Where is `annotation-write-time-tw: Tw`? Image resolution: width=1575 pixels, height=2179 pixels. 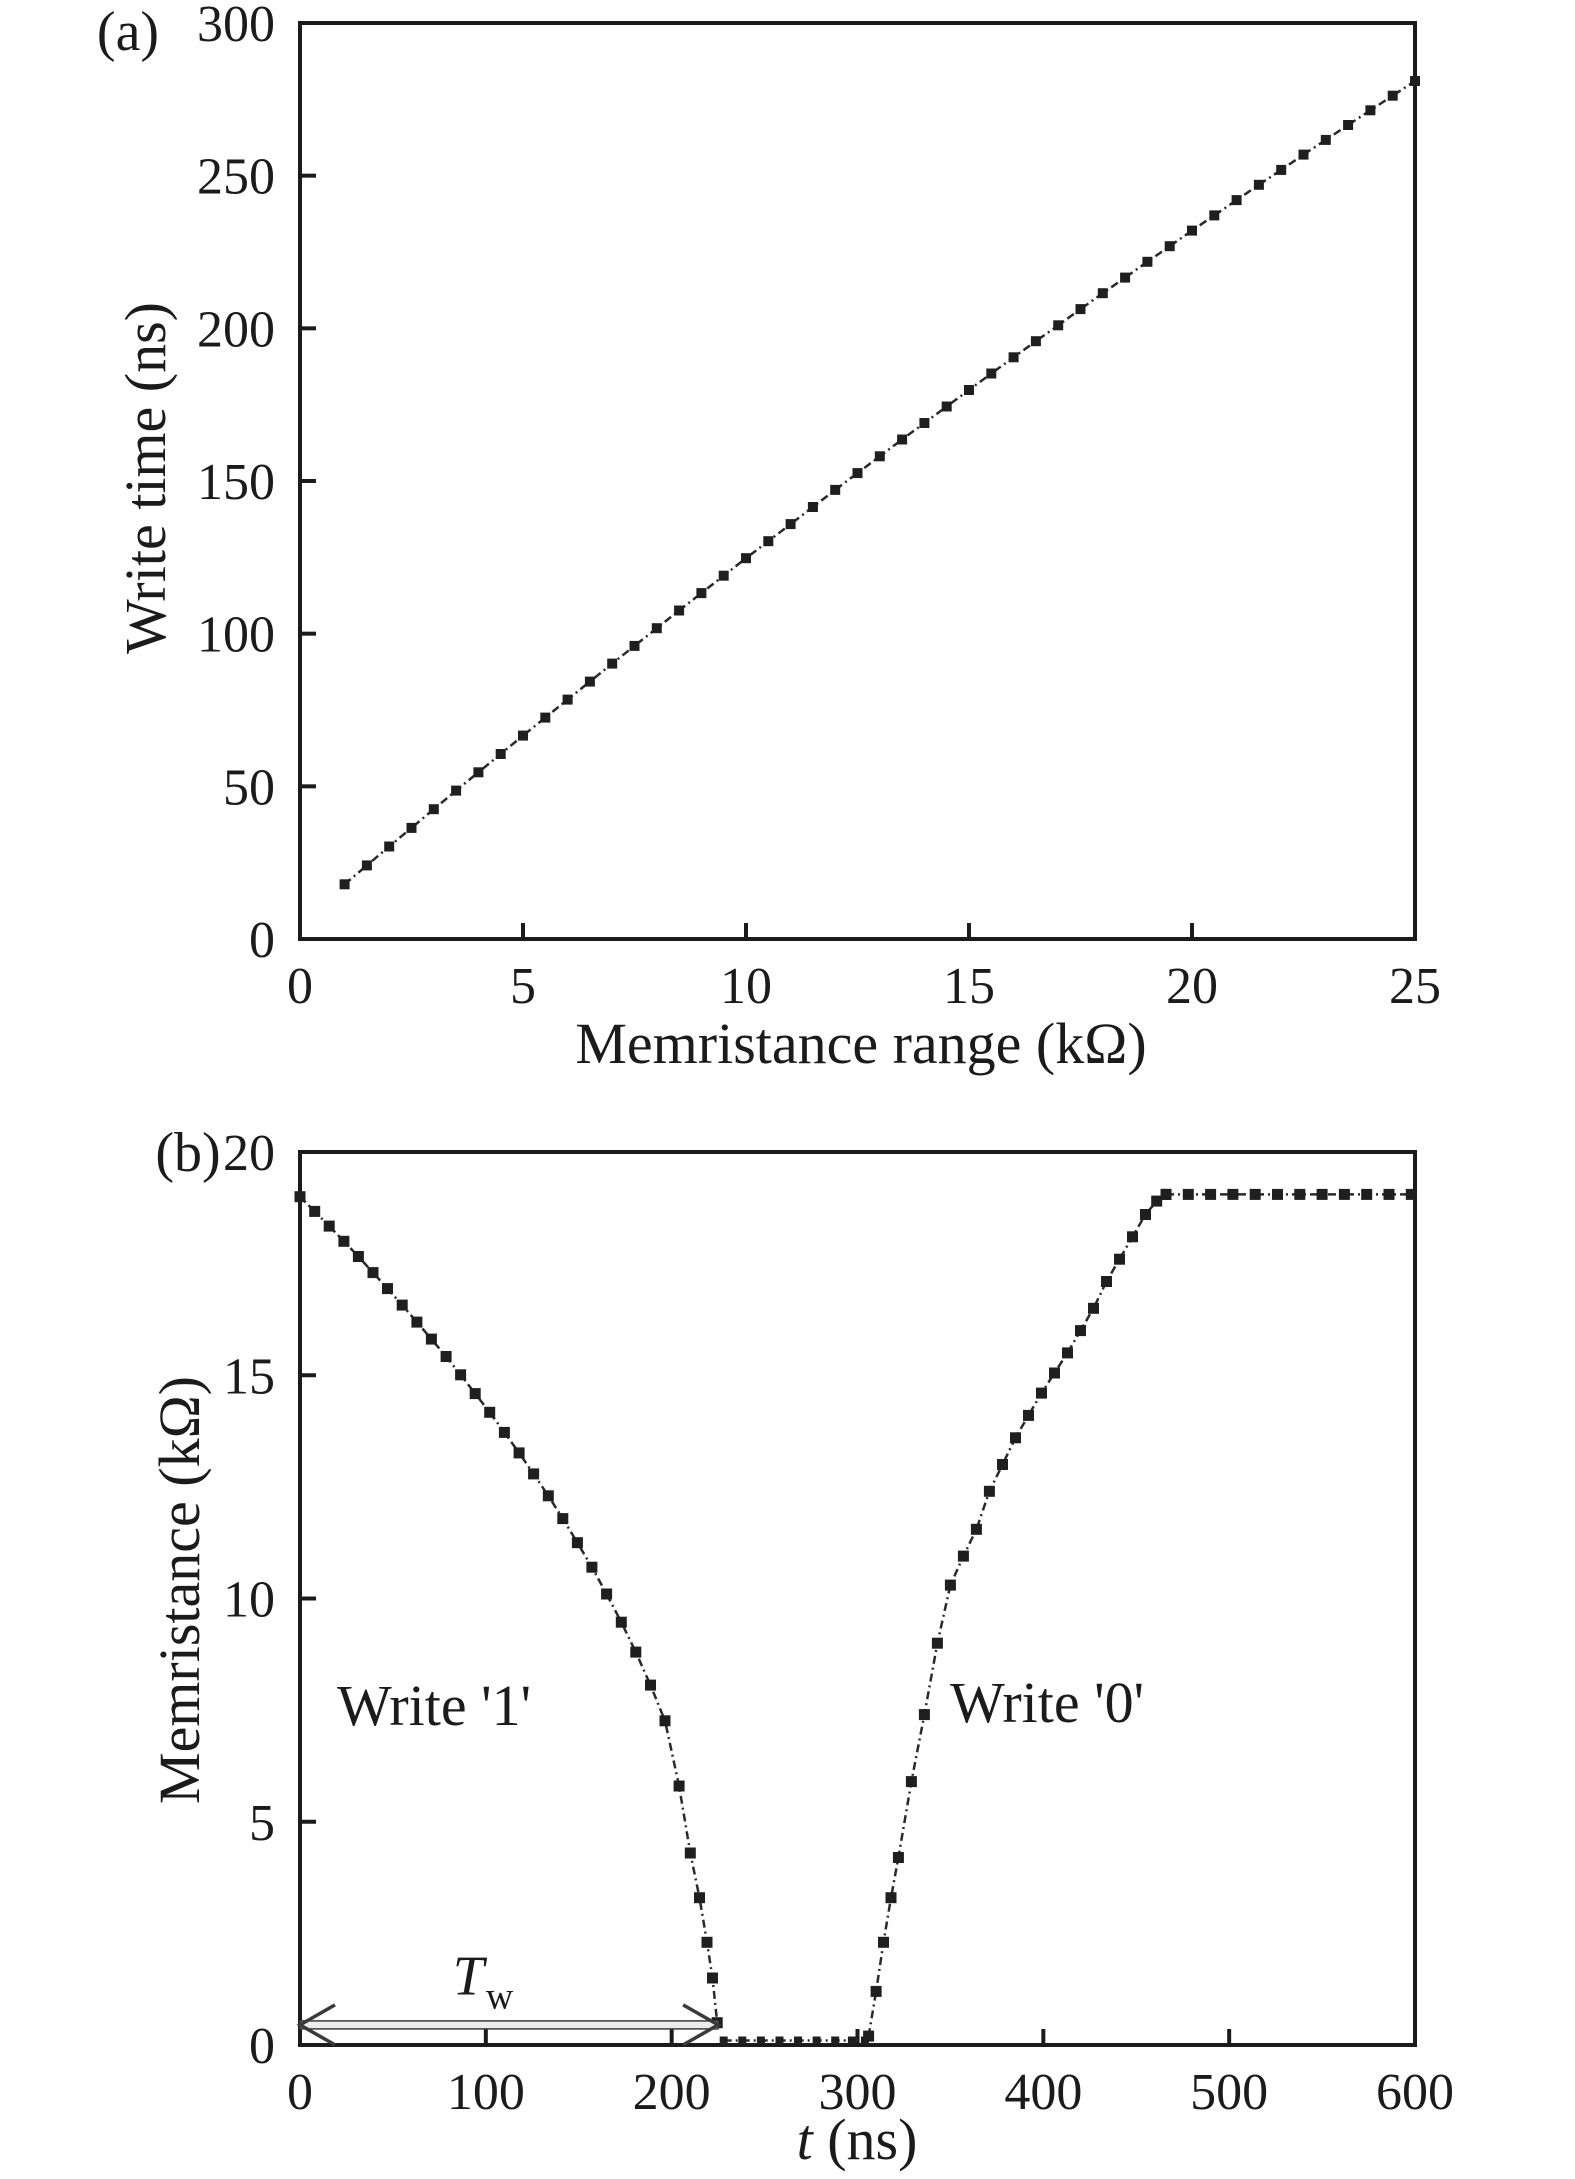
annotation-write-time-tw: Tw is located at coordinates (483, 1982).